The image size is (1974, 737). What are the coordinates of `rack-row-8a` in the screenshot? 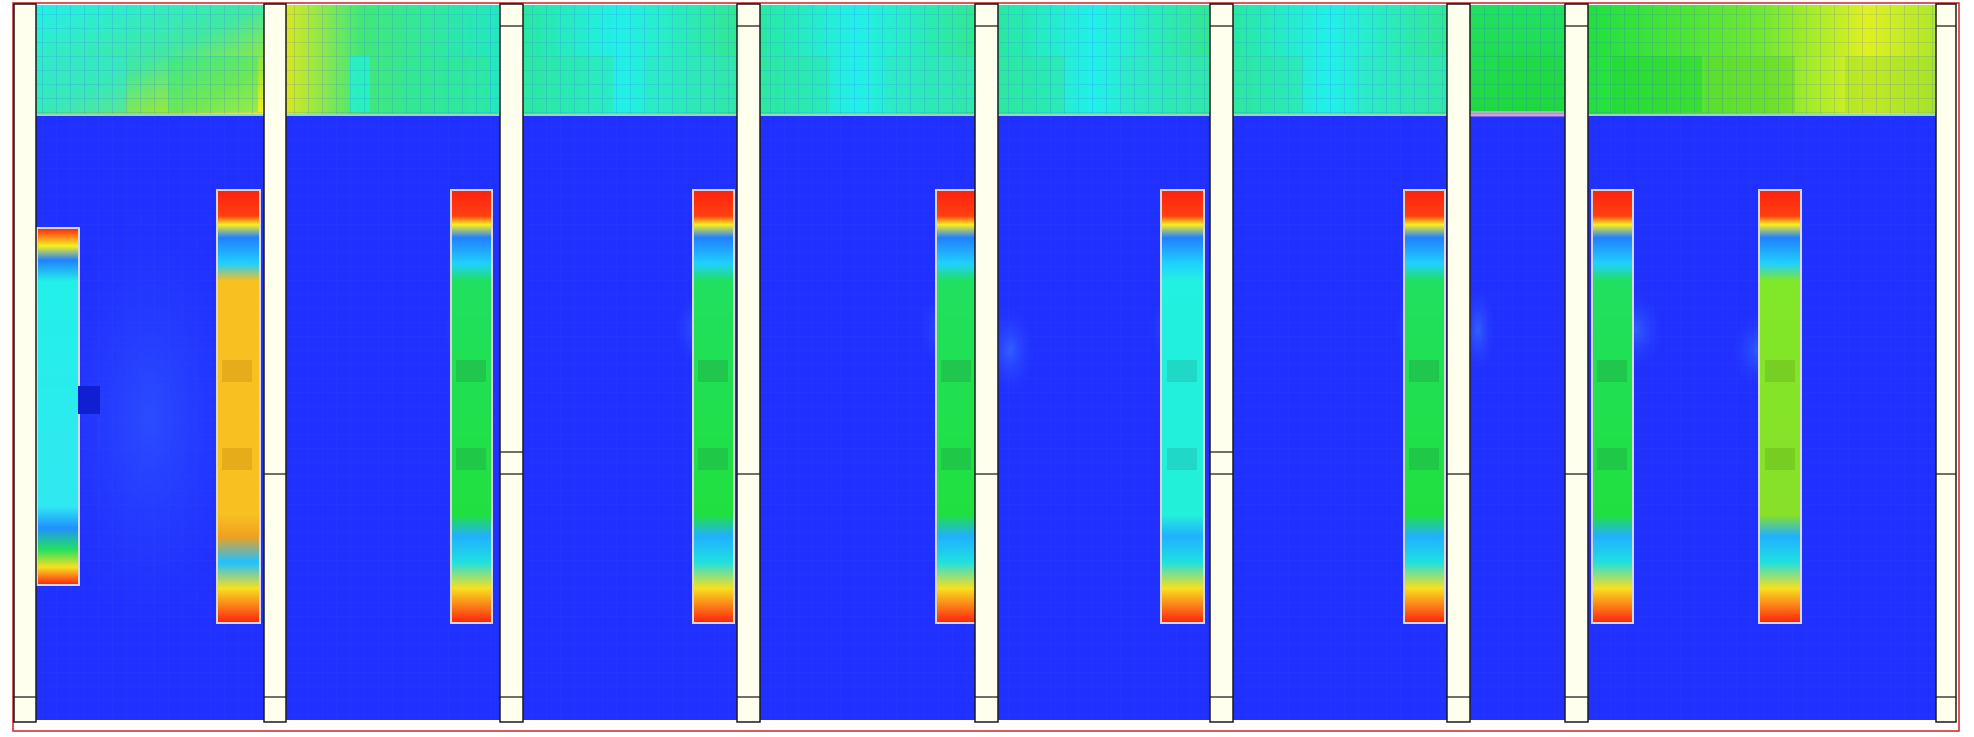 It's located at (1612, 406).